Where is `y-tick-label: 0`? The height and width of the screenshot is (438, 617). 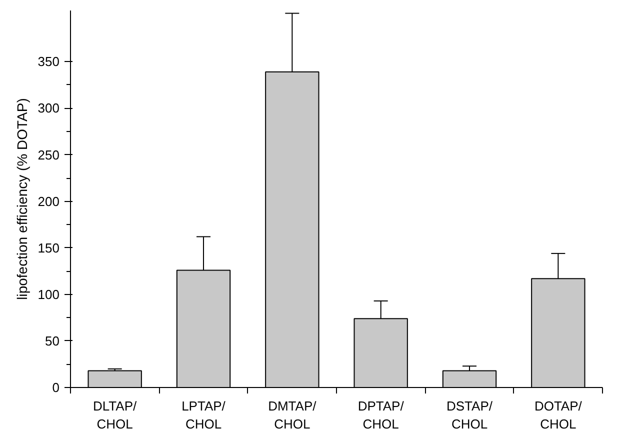
y-tick-label: 0 is located at coordinates (56, 387).